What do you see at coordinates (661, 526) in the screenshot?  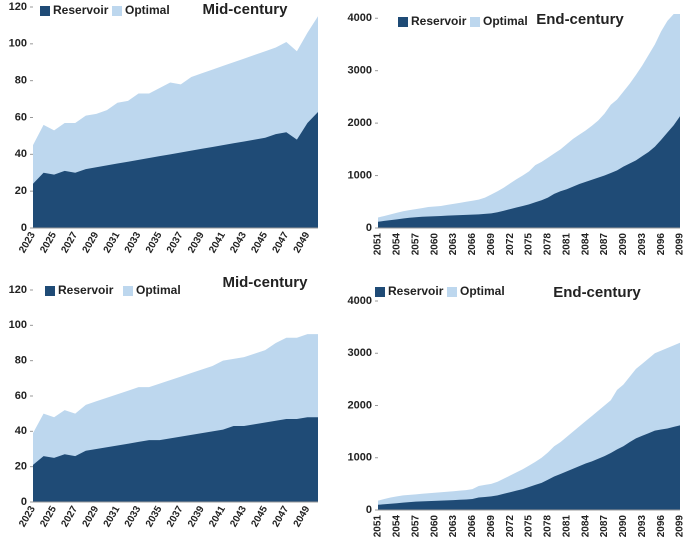 I see `x-tick-label: 2096` at bounding box center [661, 526].